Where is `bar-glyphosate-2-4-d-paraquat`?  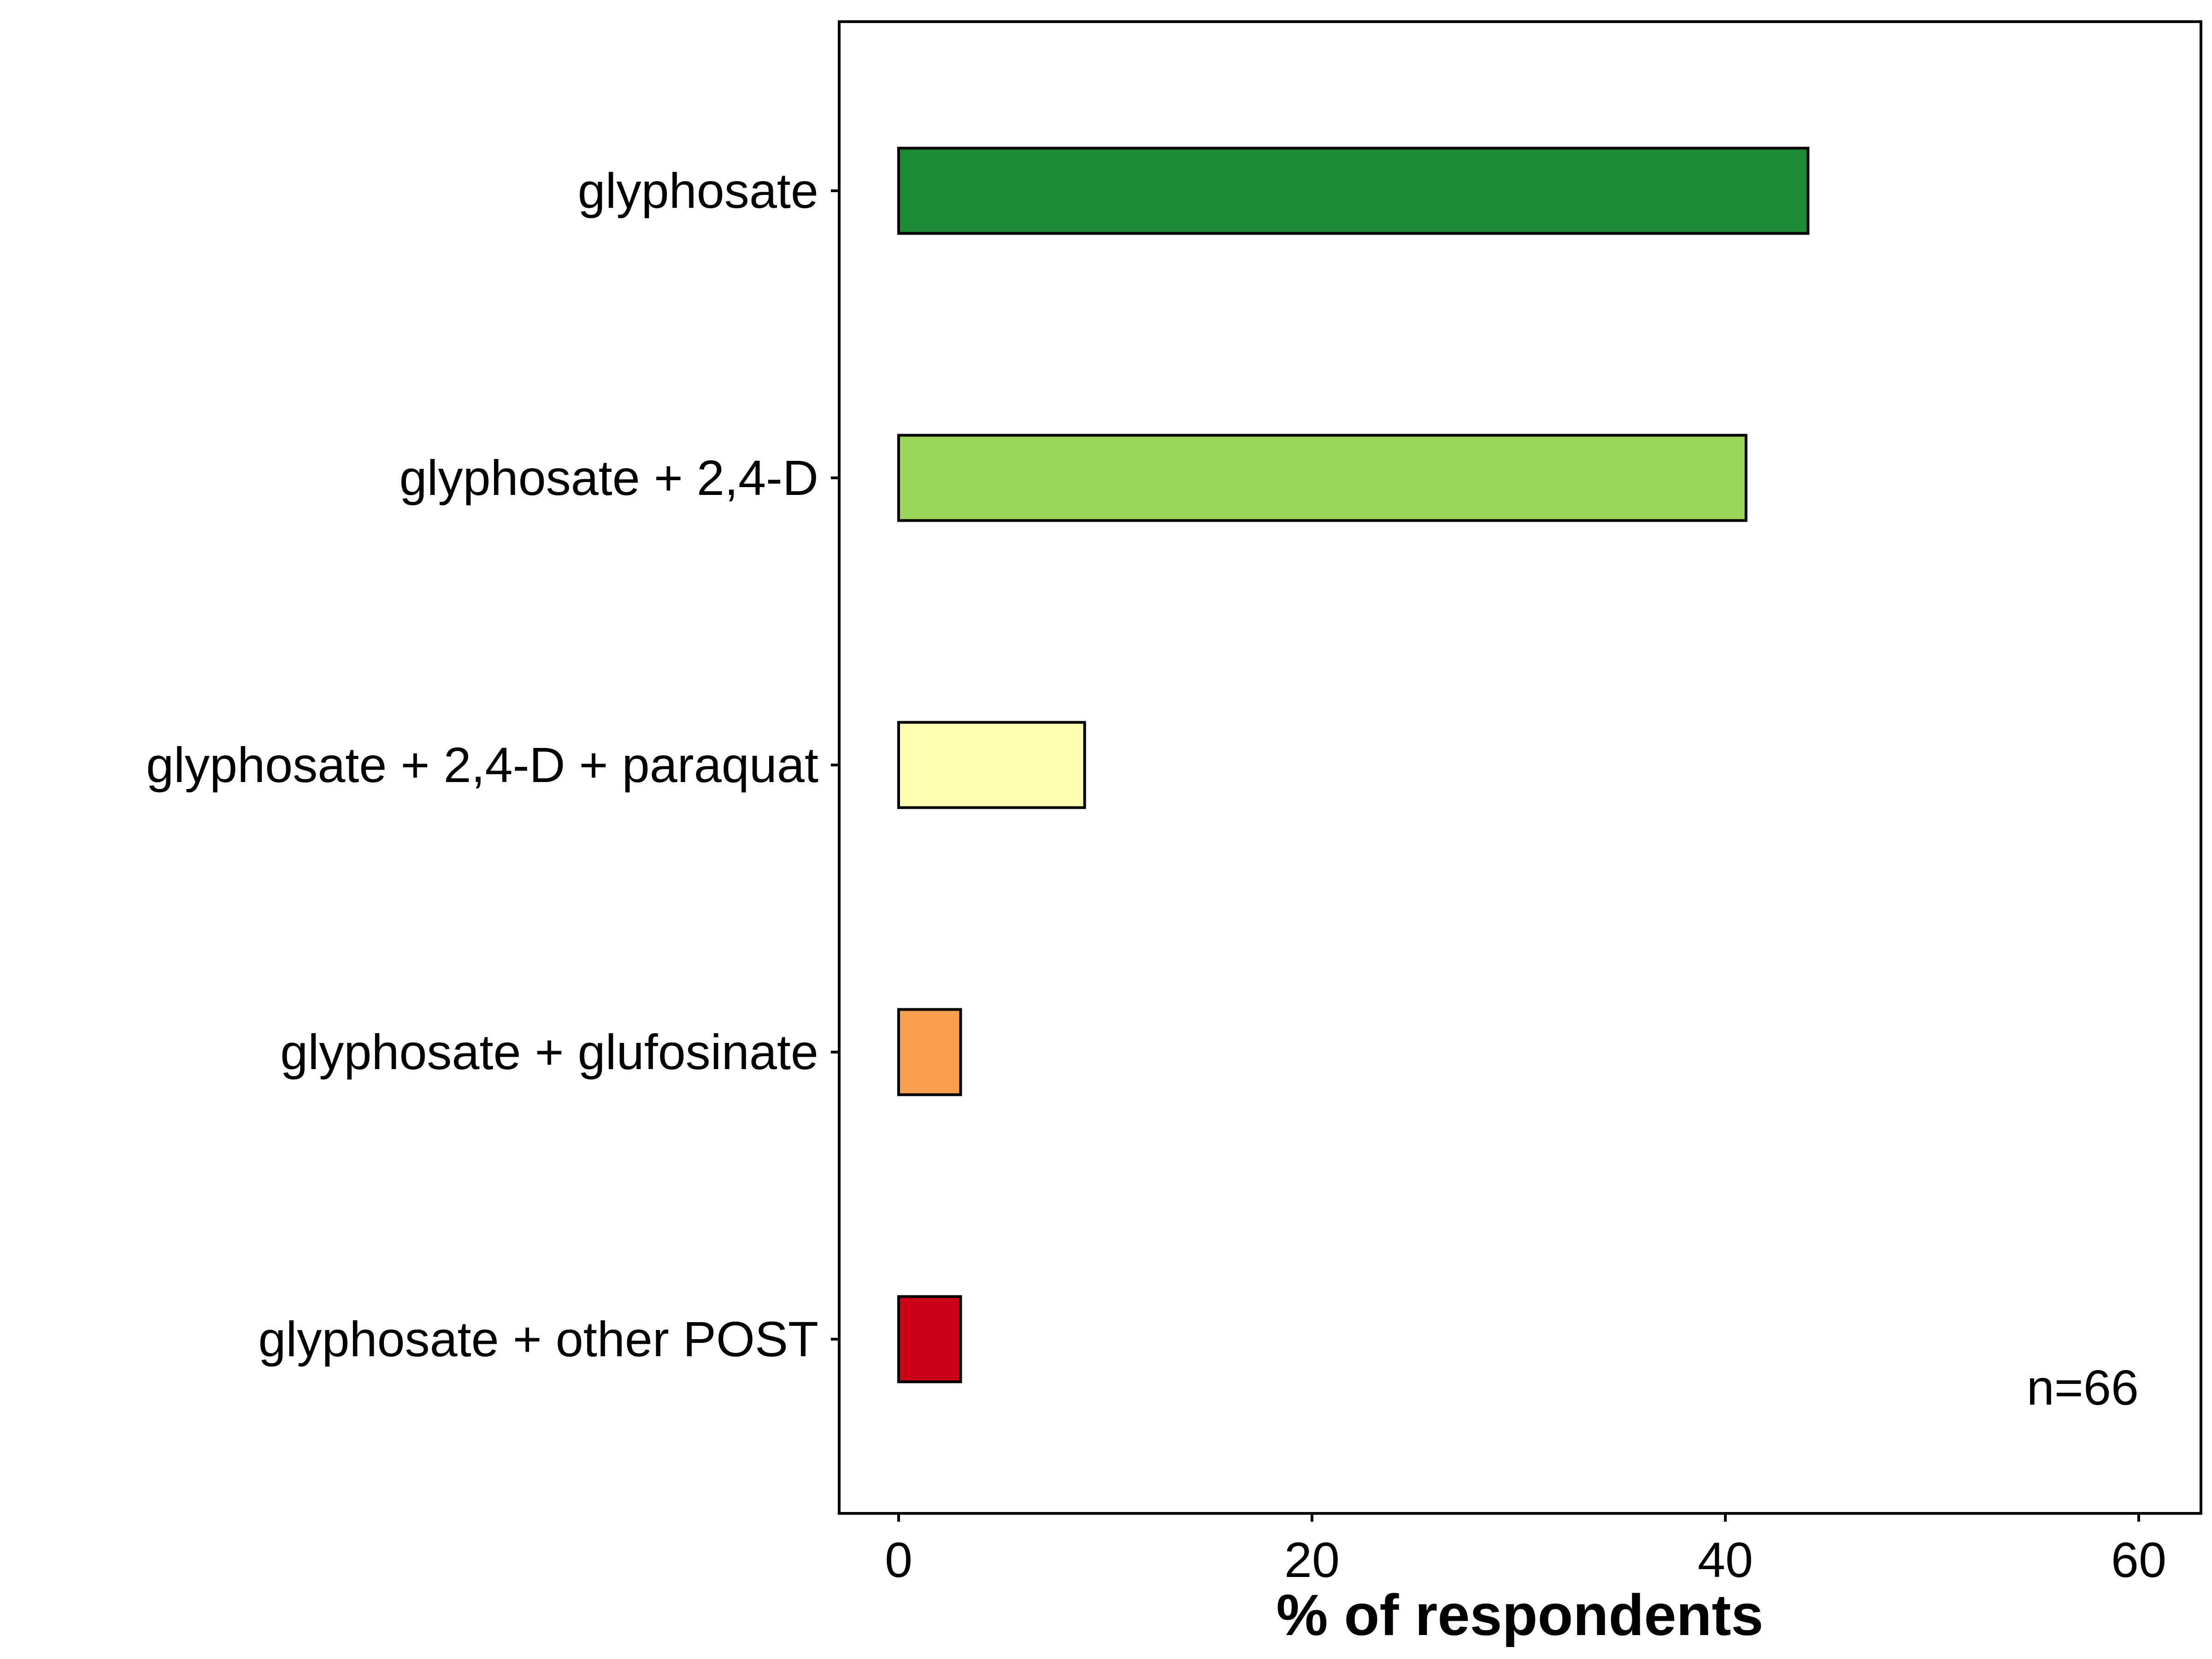
bar-glyphosate-2-4-d-paraquat is located at coordinates (991, 765).